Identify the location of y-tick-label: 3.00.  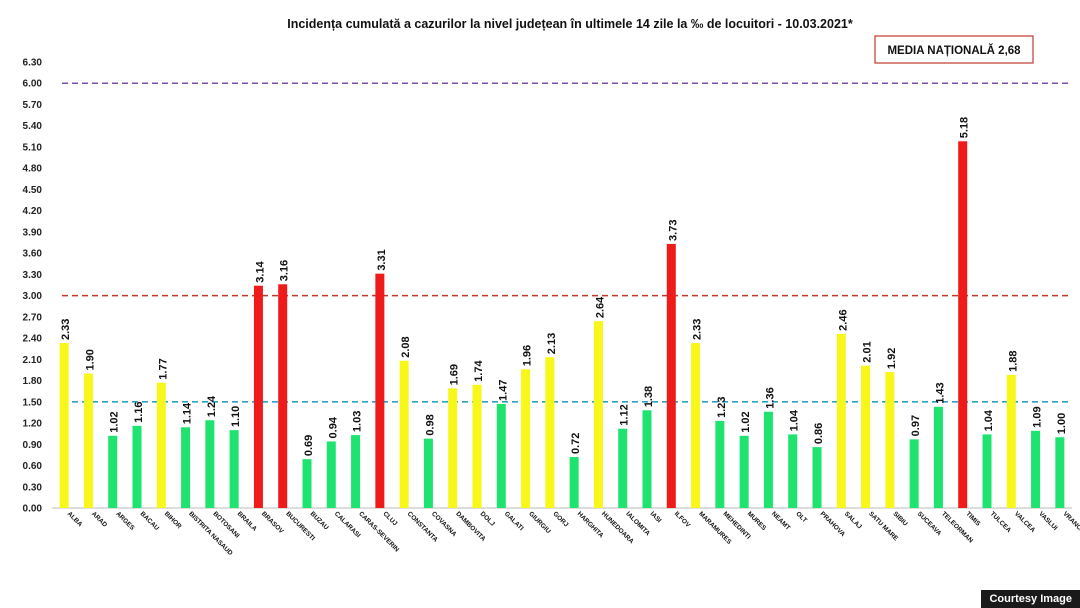
(33, 296).